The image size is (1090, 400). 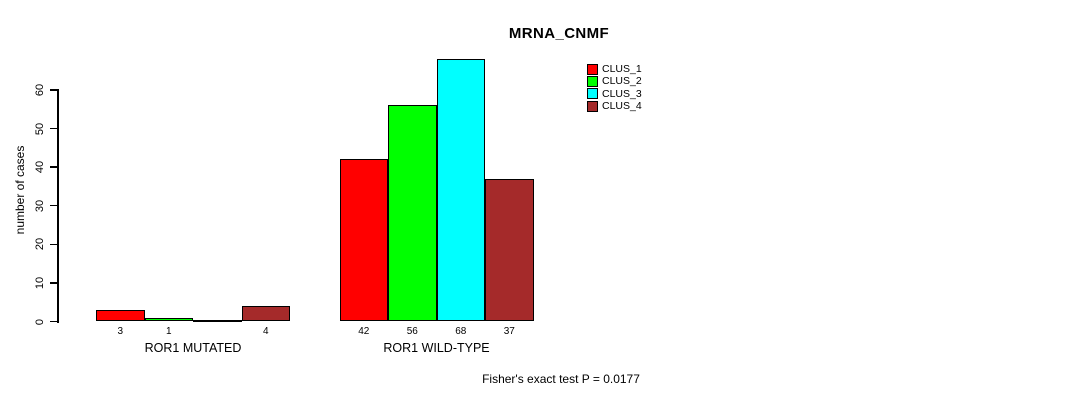 What do you see at coordinates (363, 240) in the screenshot?
I see `bar-clus_1-wild-type` at bounding box center [363, 240].